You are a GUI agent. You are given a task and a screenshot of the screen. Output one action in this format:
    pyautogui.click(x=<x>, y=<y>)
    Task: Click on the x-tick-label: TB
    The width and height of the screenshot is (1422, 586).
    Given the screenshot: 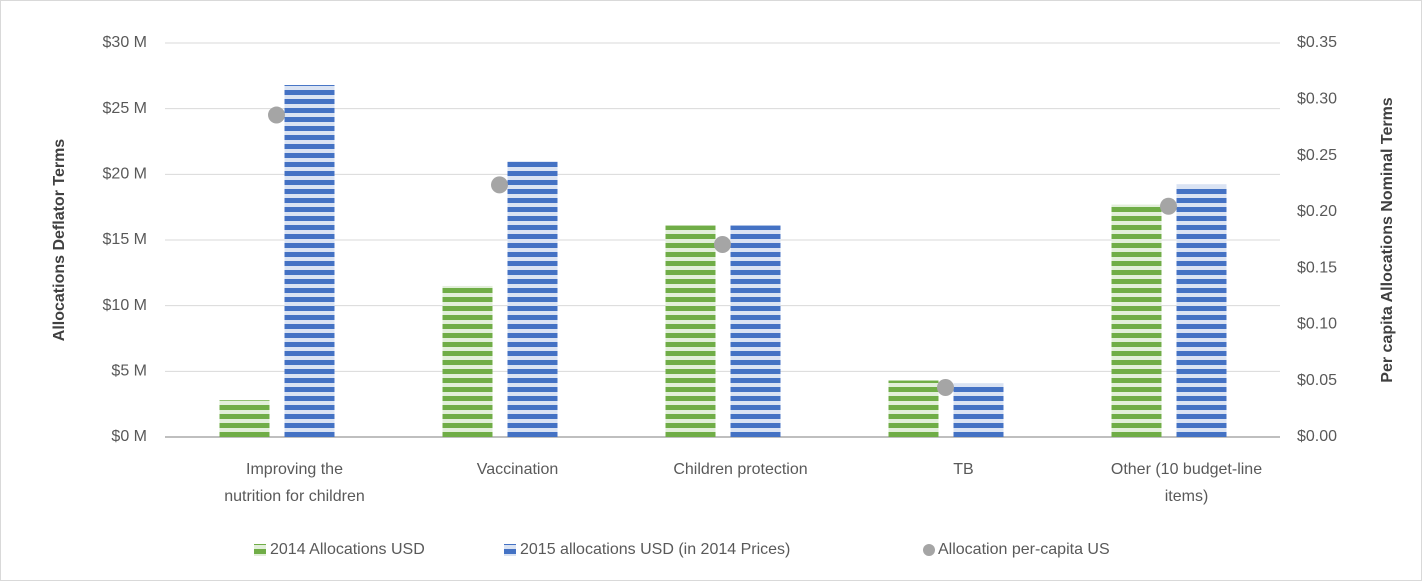 What is the action you would take?
    pyautogui.click(x=963, y=469)
    